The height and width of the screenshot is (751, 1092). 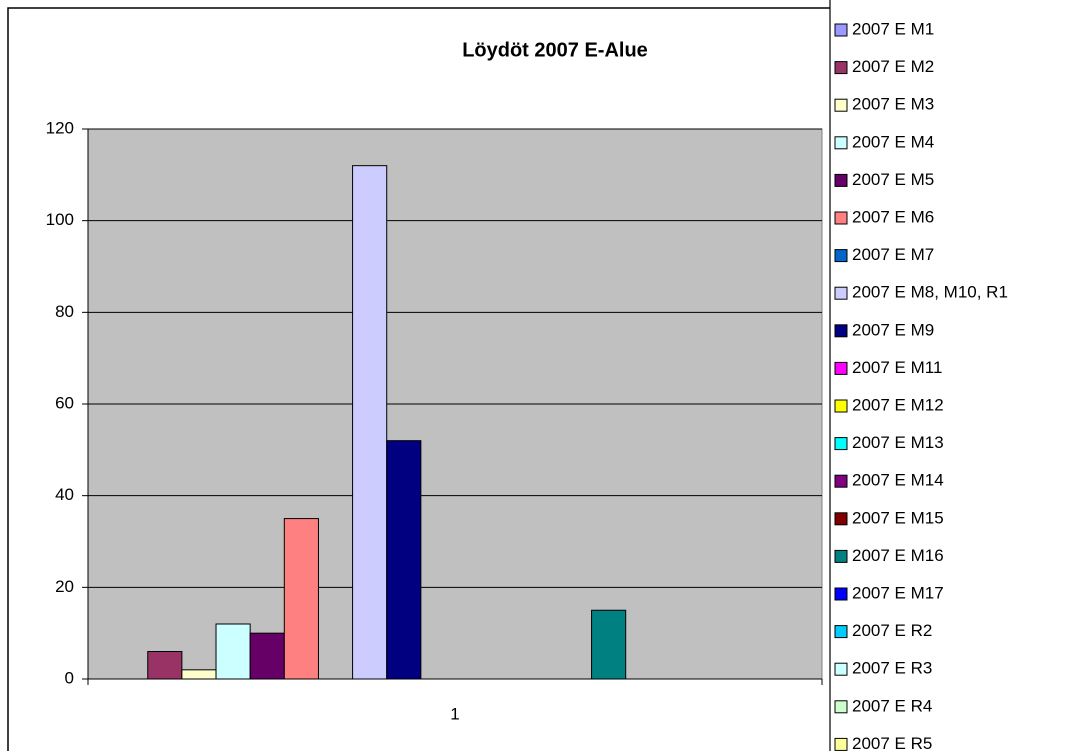 I want to click on legend-label: 2007 E M4, so click(x=893, y=141).